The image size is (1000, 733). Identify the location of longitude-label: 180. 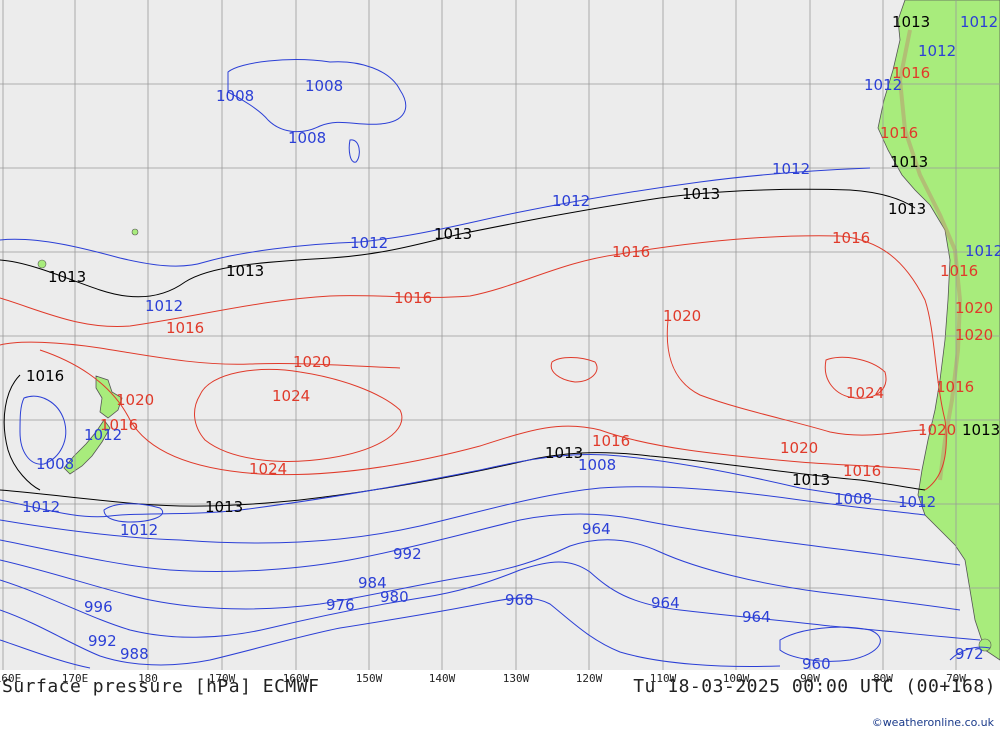
(148, 678).